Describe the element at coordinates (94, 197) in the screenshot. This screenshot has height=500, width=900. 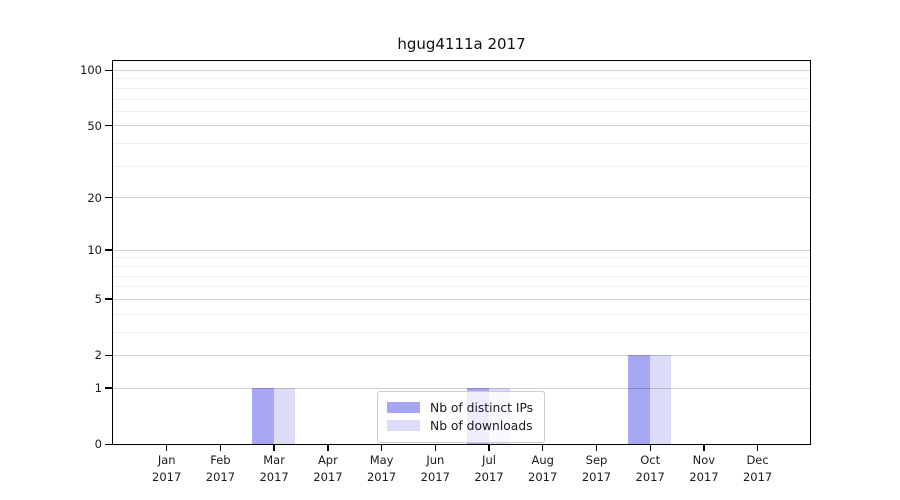
I see `y-tick-label-20: 20` at that location.